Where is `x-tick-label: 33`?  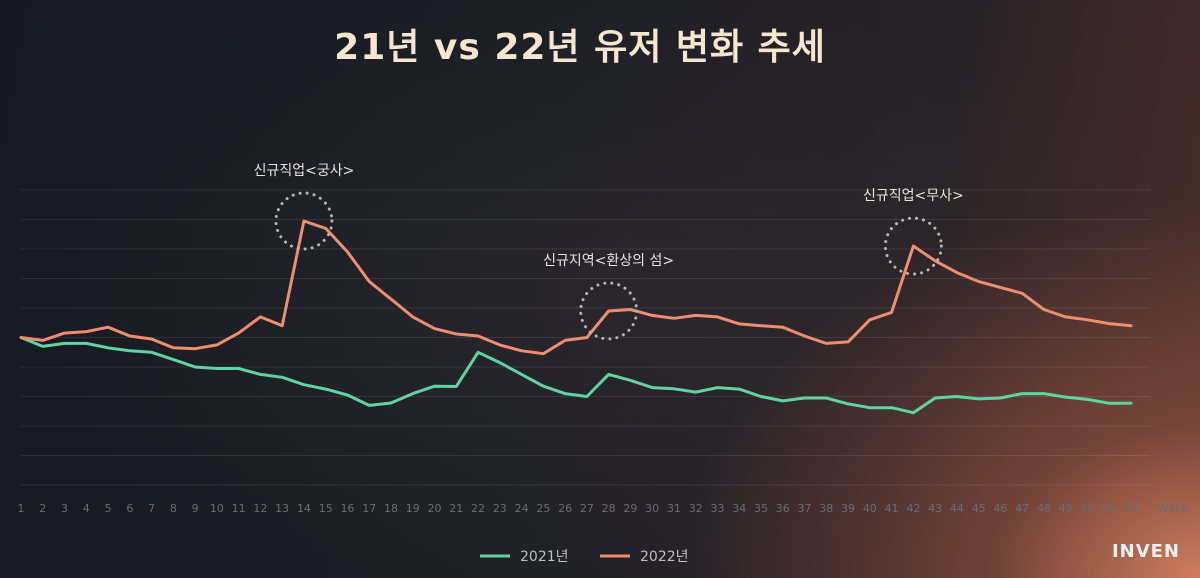 x-tick-label: 33 is located at coordinates (717, 508).